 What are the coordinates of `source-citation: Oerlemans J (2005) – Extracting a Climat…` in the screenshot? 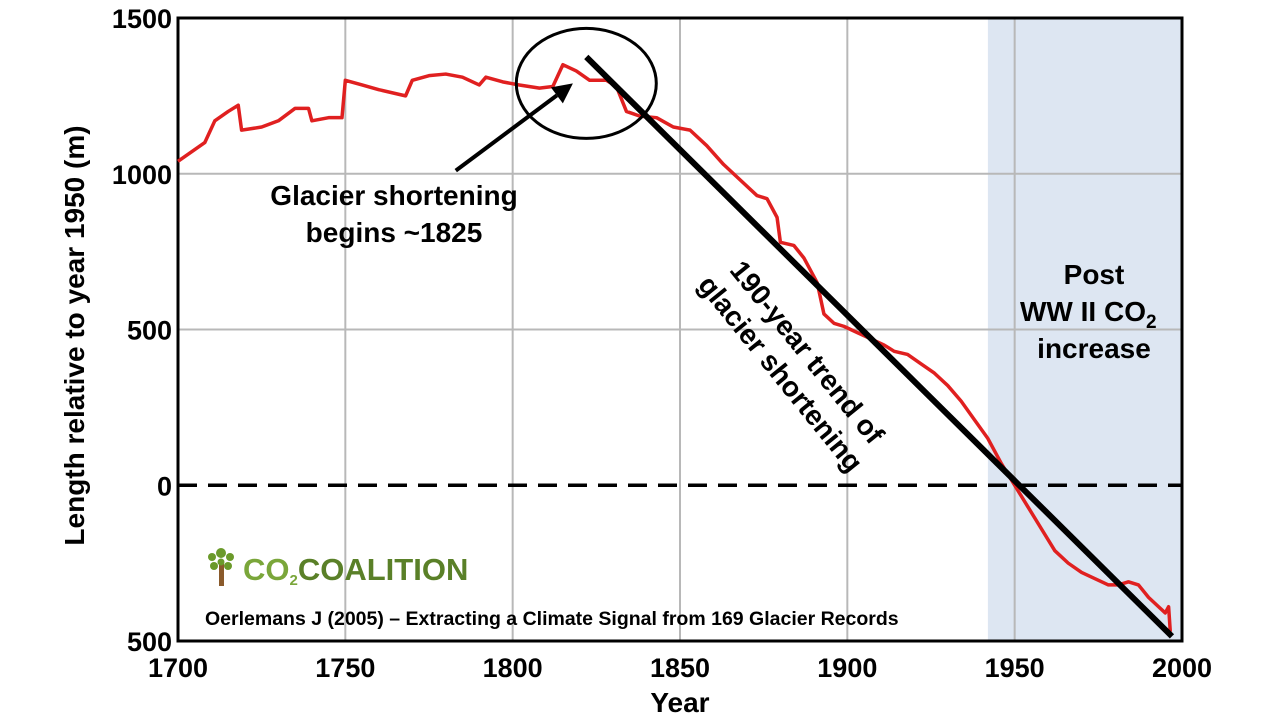 It's located at (552, 619).